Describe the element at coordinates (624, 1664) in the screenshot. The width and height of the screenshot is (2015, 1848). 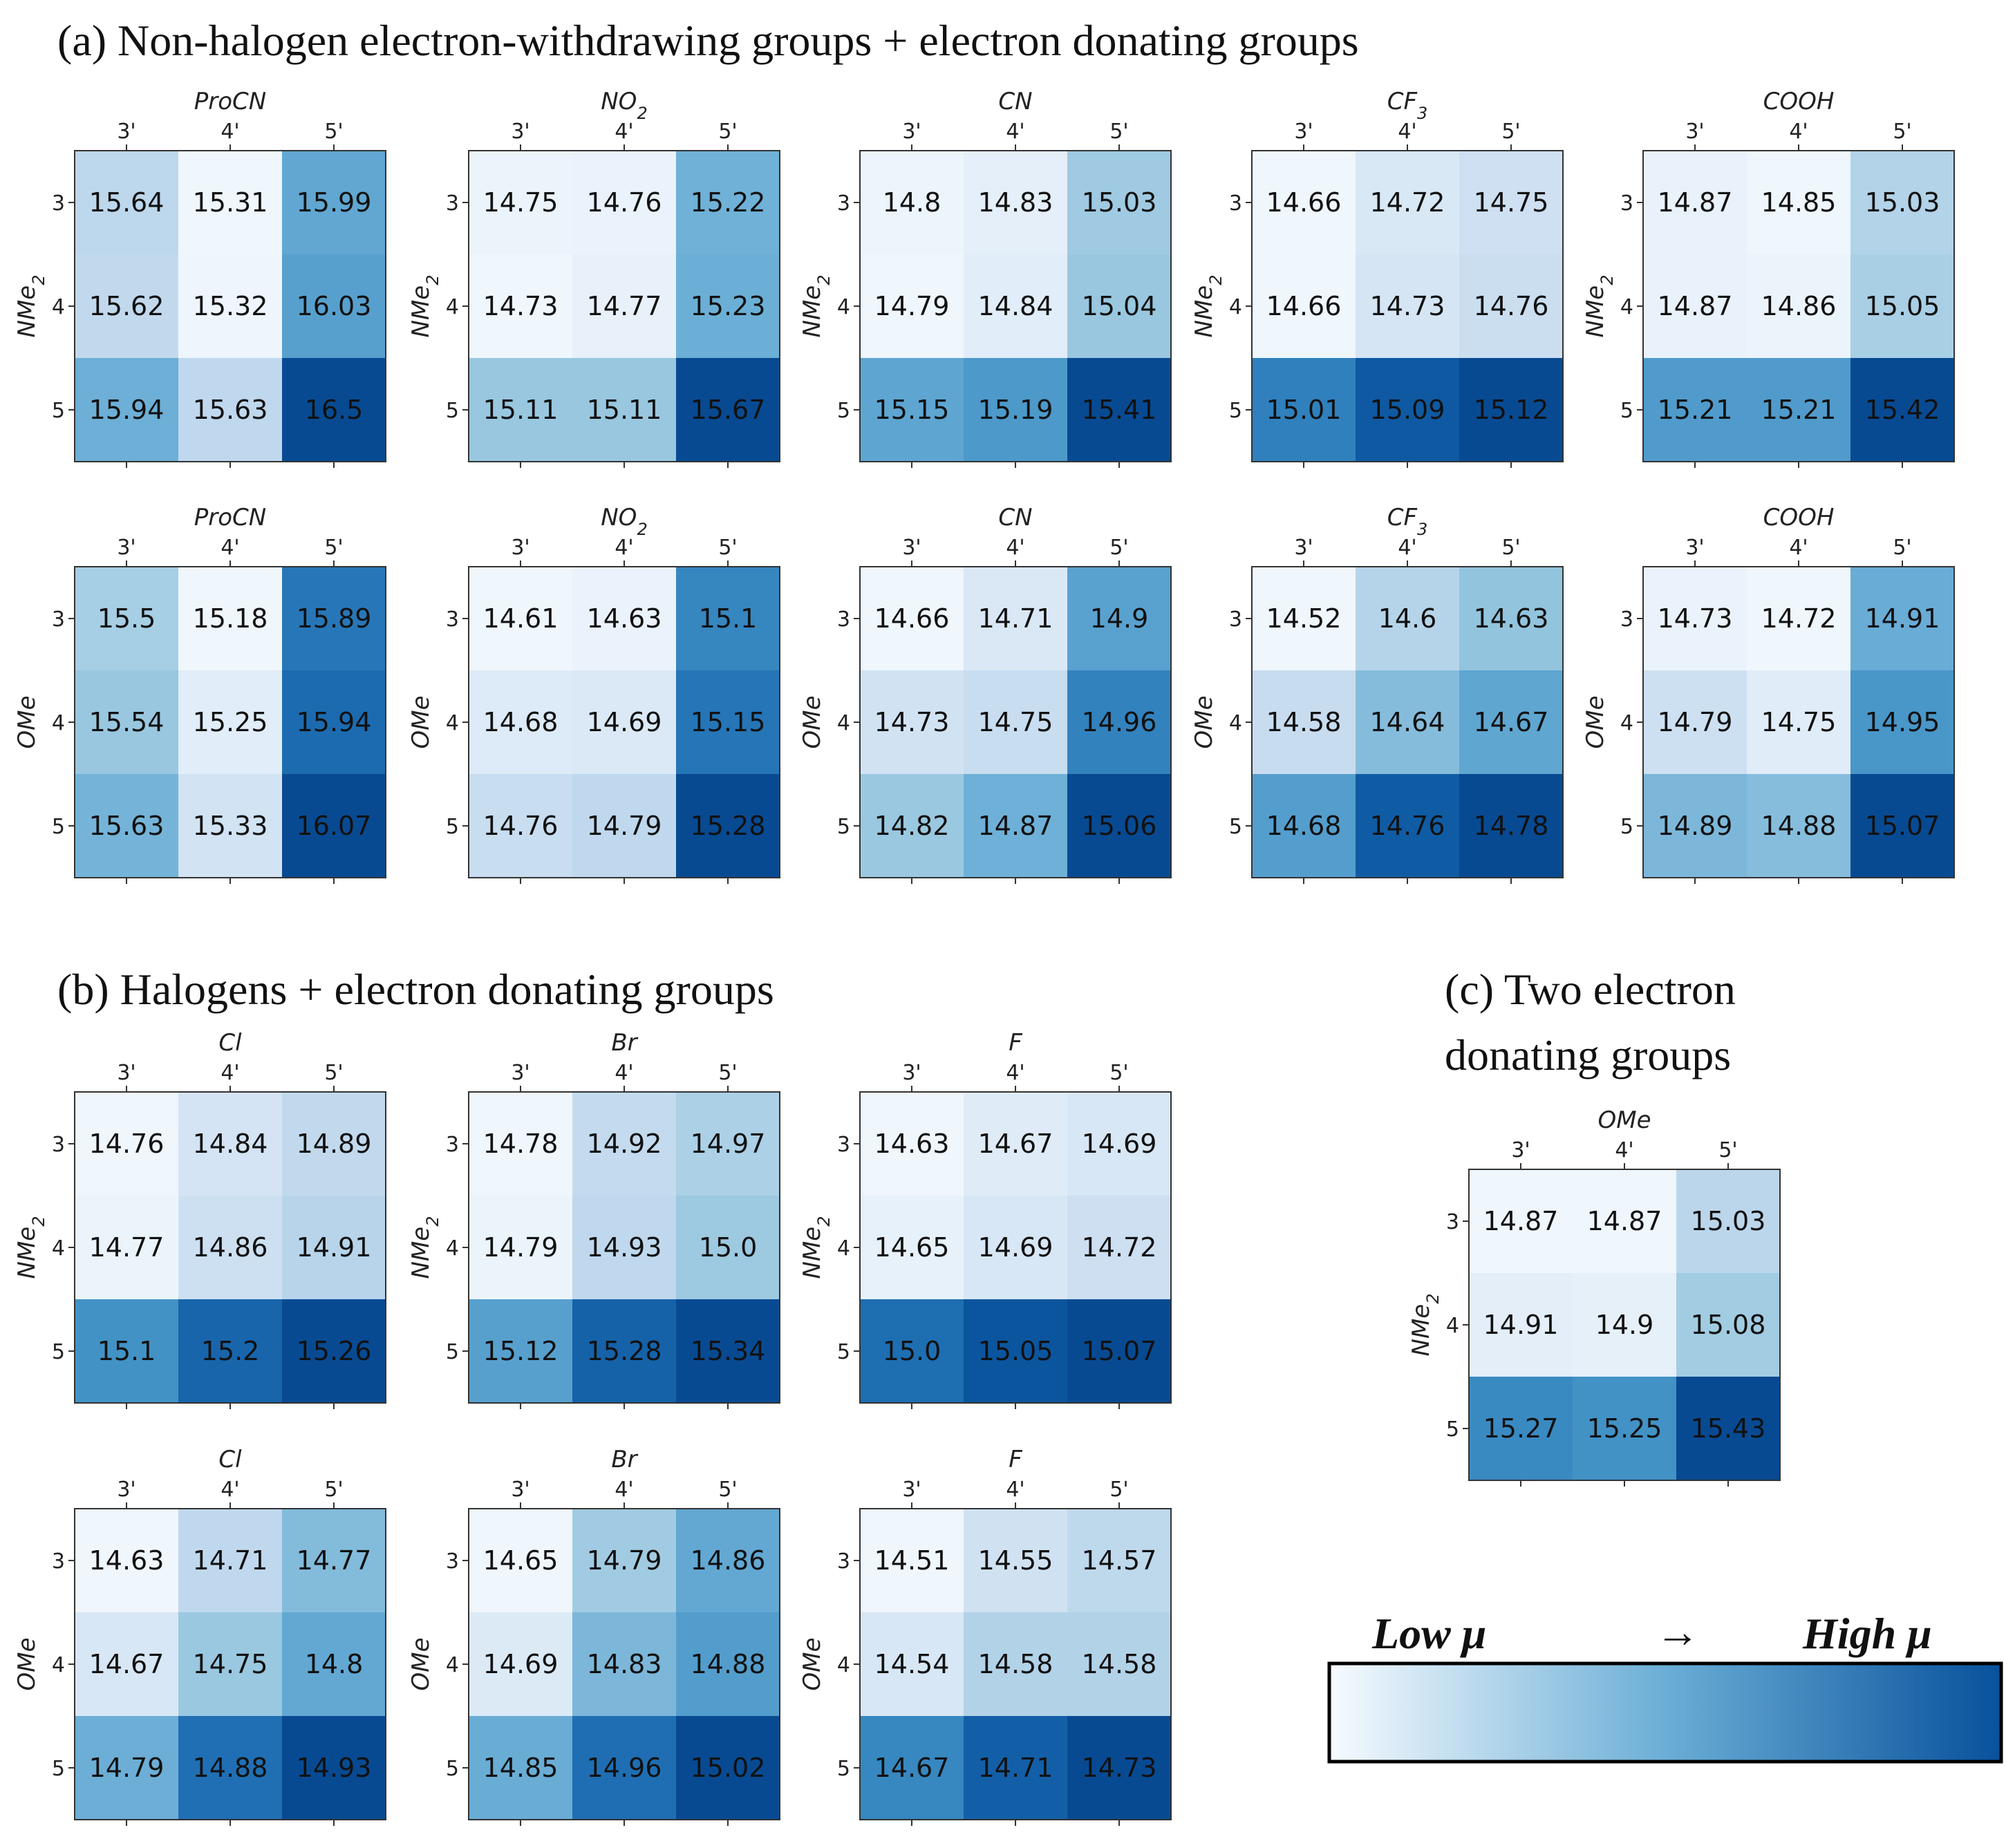
I see `cell-value-label: 14.83` at that location.